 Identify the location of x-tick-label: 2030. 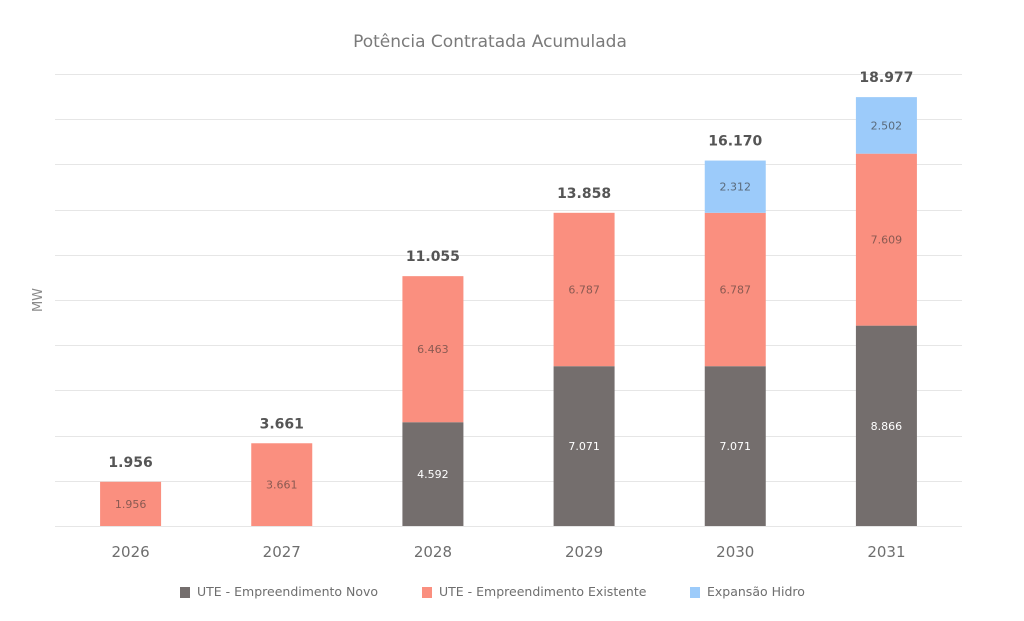
(735, 552).